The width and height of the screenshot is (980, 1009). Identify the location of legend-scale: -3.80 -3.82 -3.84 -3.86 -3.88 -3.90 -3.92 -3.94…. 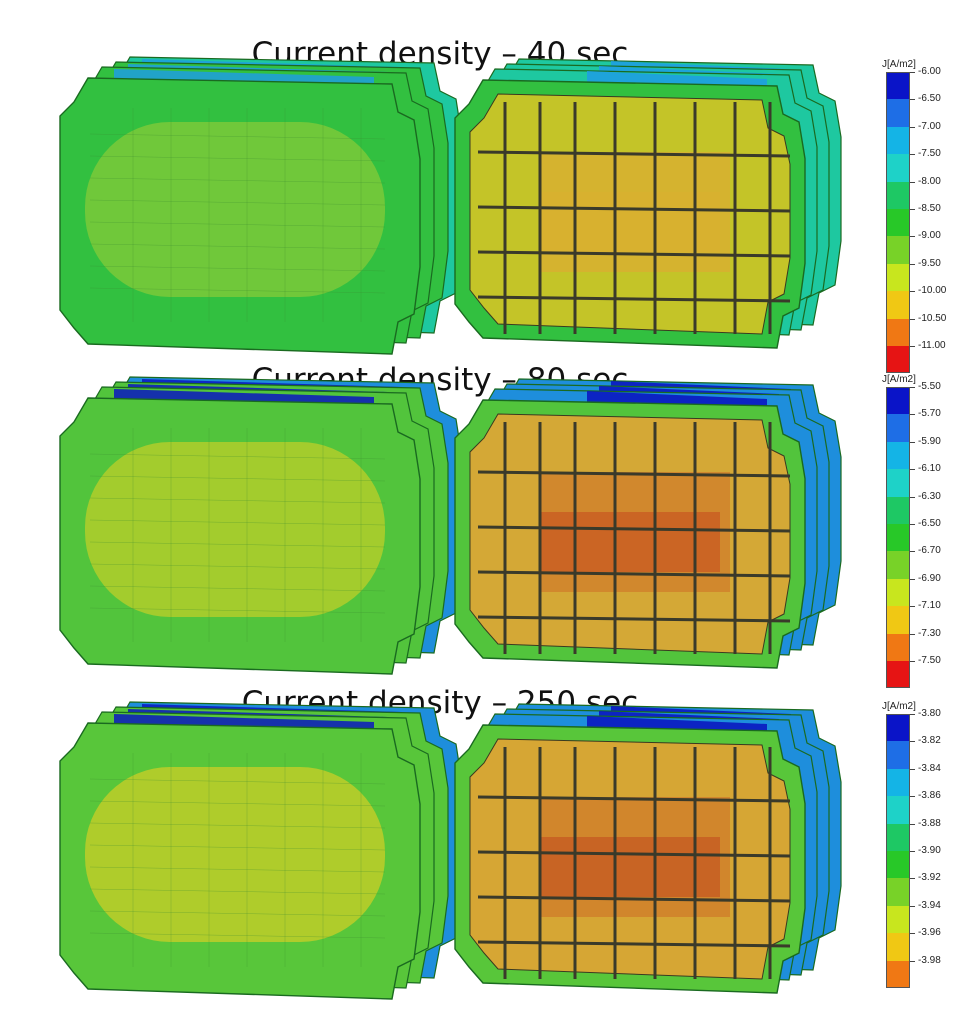
(922, 848).